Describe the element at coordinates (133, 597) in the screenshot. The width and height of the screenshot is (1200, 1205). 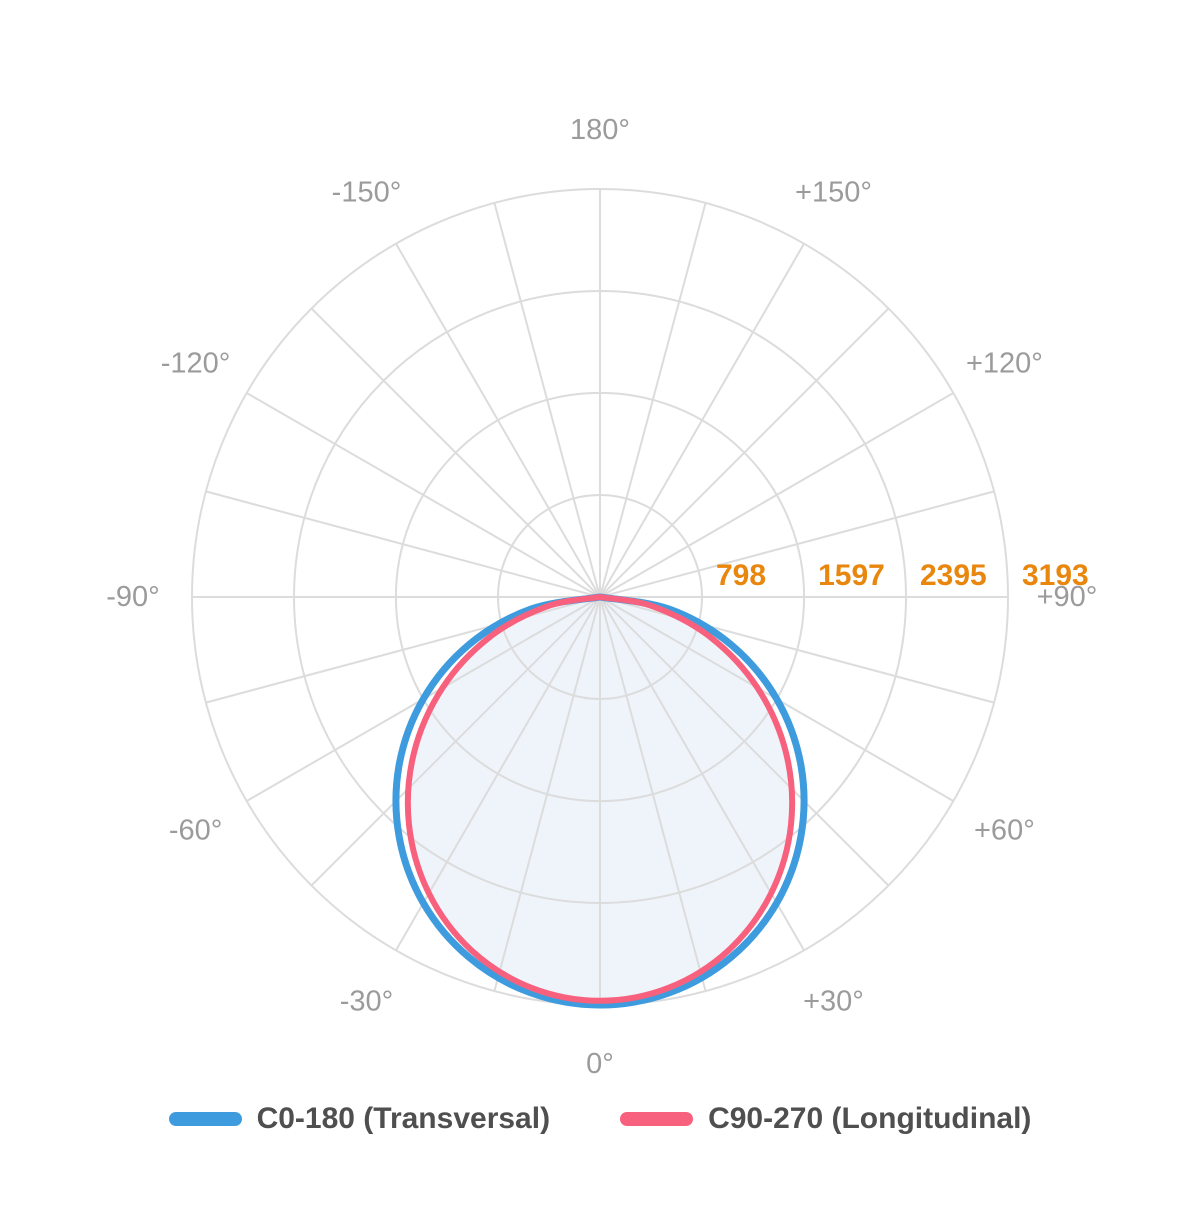
I see `angle-label: -90°` at that location.